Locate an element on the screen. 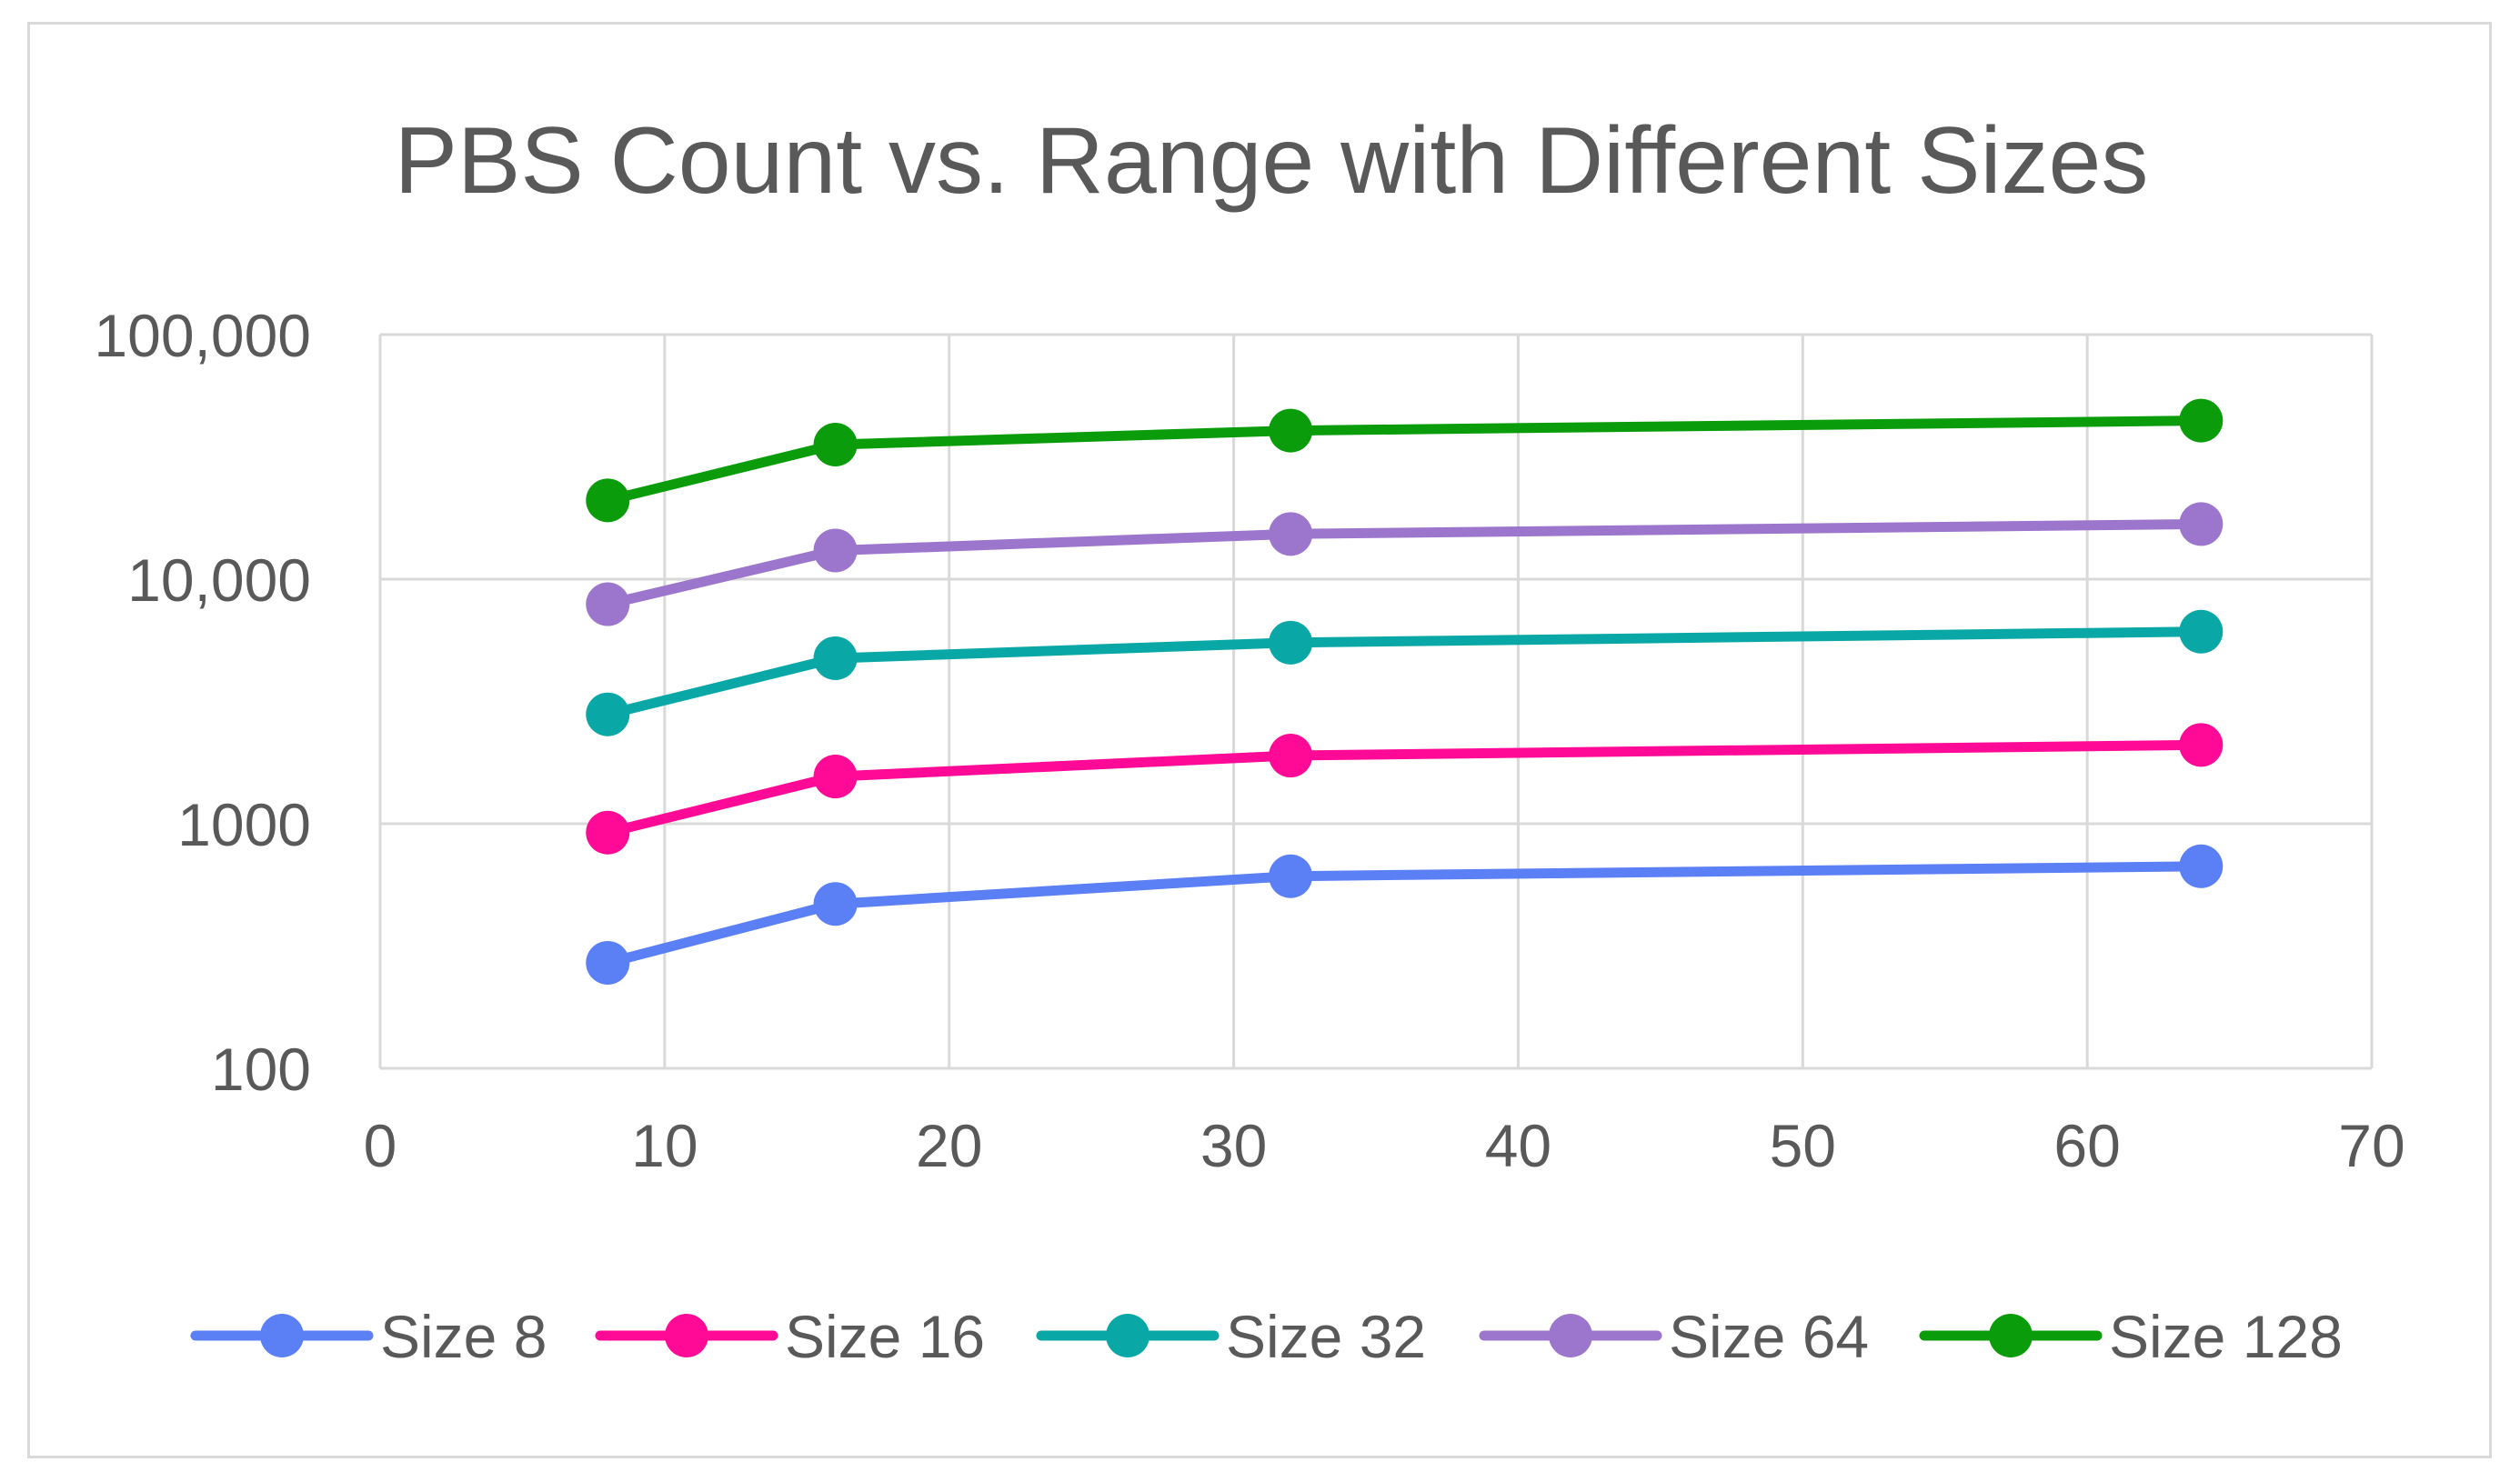 The width and height of the screenshot is (2520, 1482). legend-item: Size 128 is located at coordinates (2131, 1336).